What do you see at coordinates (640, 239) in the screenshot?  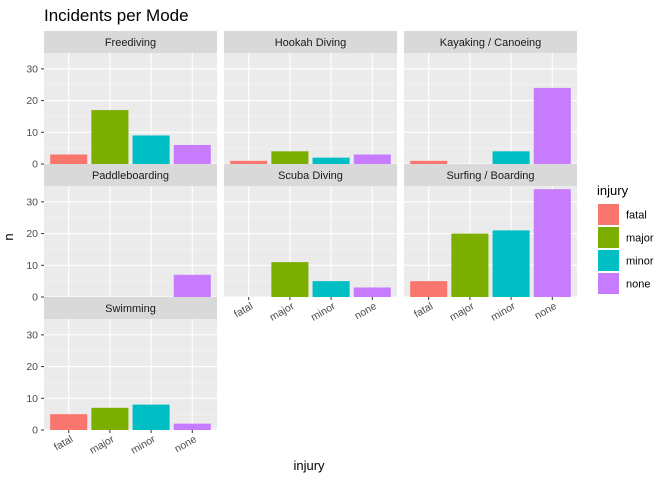 I see `legend-label-major: major` at bounding box center [640, 239].